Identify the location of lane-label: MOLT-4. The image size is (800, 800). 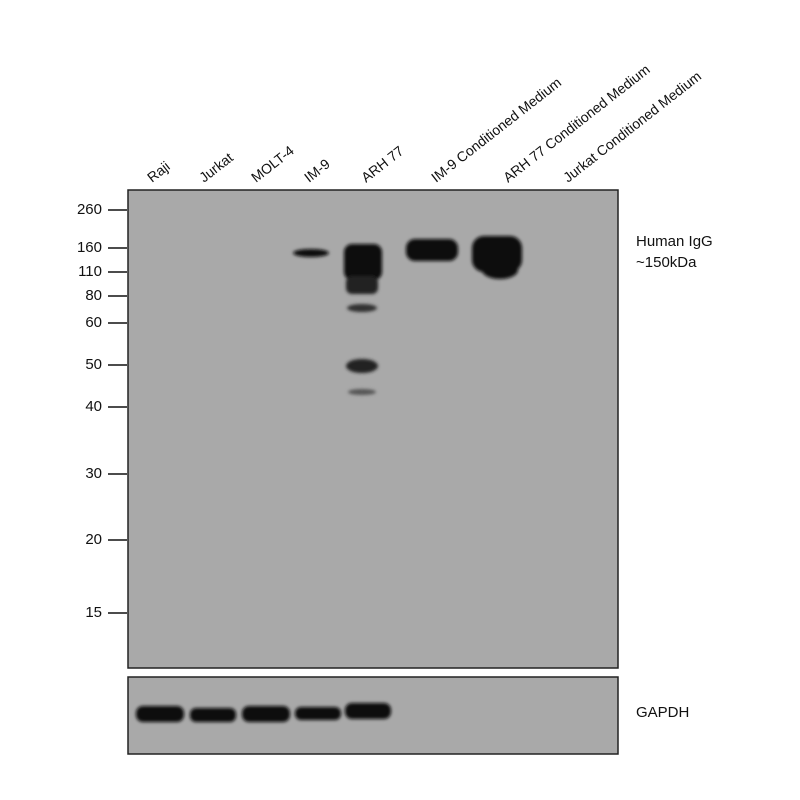
(272, 163).